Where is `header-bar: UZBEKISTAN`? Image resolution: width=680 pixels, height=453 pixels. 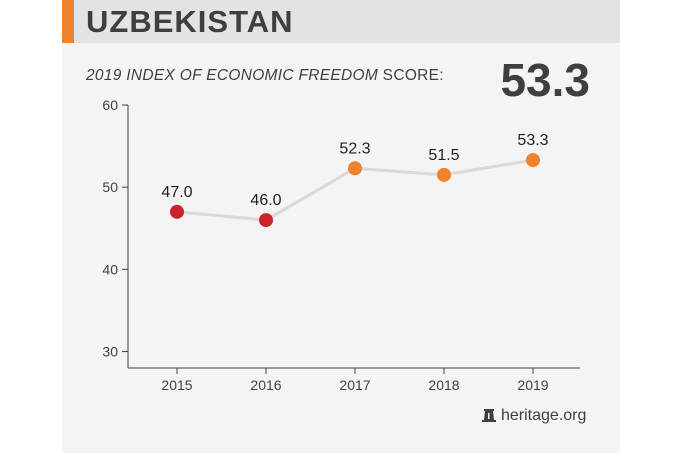 header-bar: UZBEKISTAN is located at coordinates (341, 21).